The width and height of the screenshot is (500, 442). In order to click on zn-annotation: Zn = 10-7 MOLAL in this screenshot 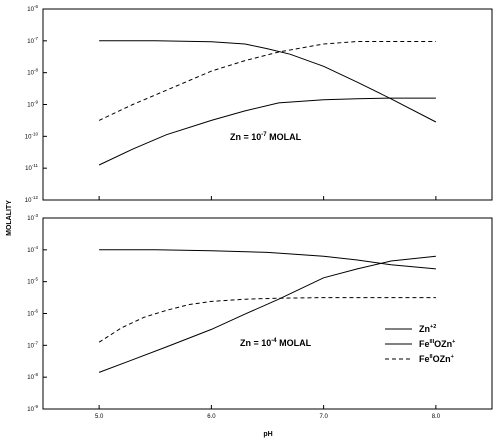, I will do `click(266, 137)`.